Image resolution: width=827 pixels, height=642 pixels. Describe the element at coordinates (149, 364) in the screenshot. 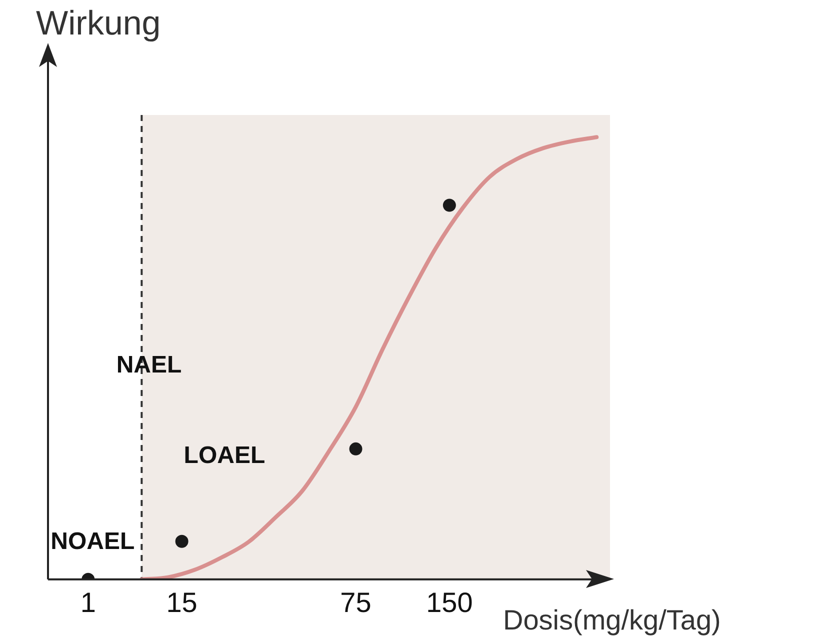

I see `annotation: NAEL` at that location.